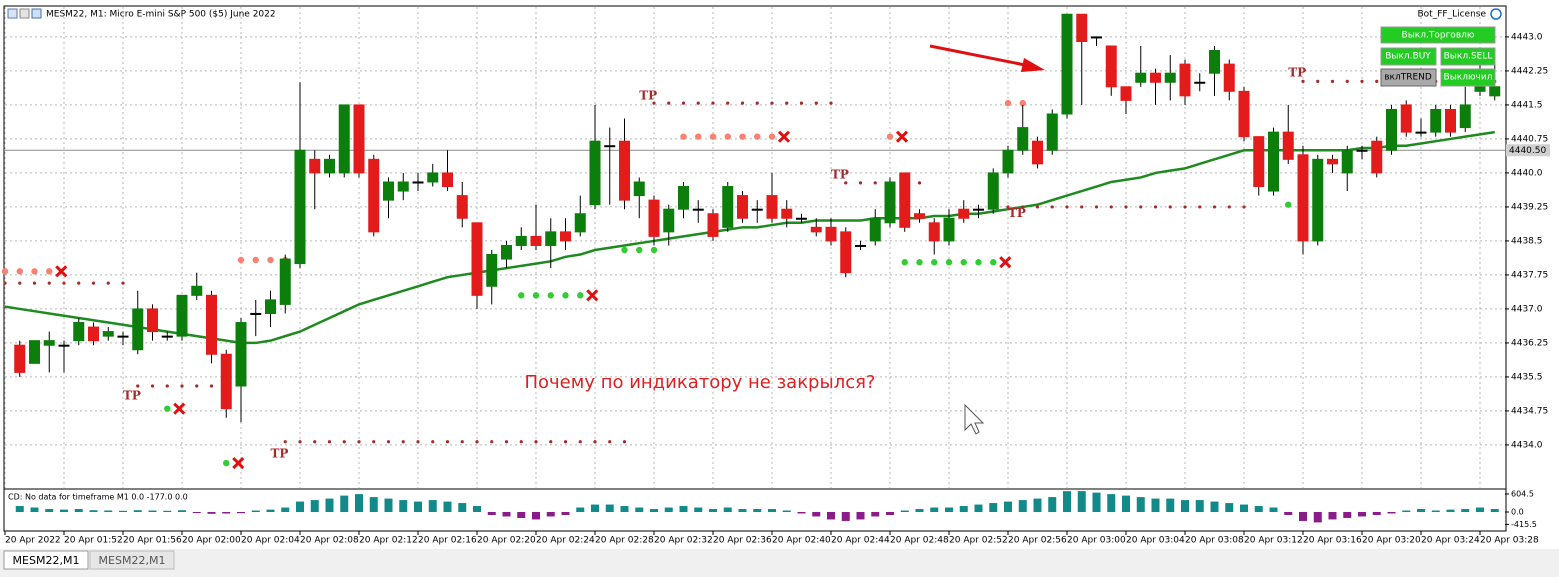 The image size is (1559, 577). I want to click on button-label: Выкл.SELL, so click(1468, 57).